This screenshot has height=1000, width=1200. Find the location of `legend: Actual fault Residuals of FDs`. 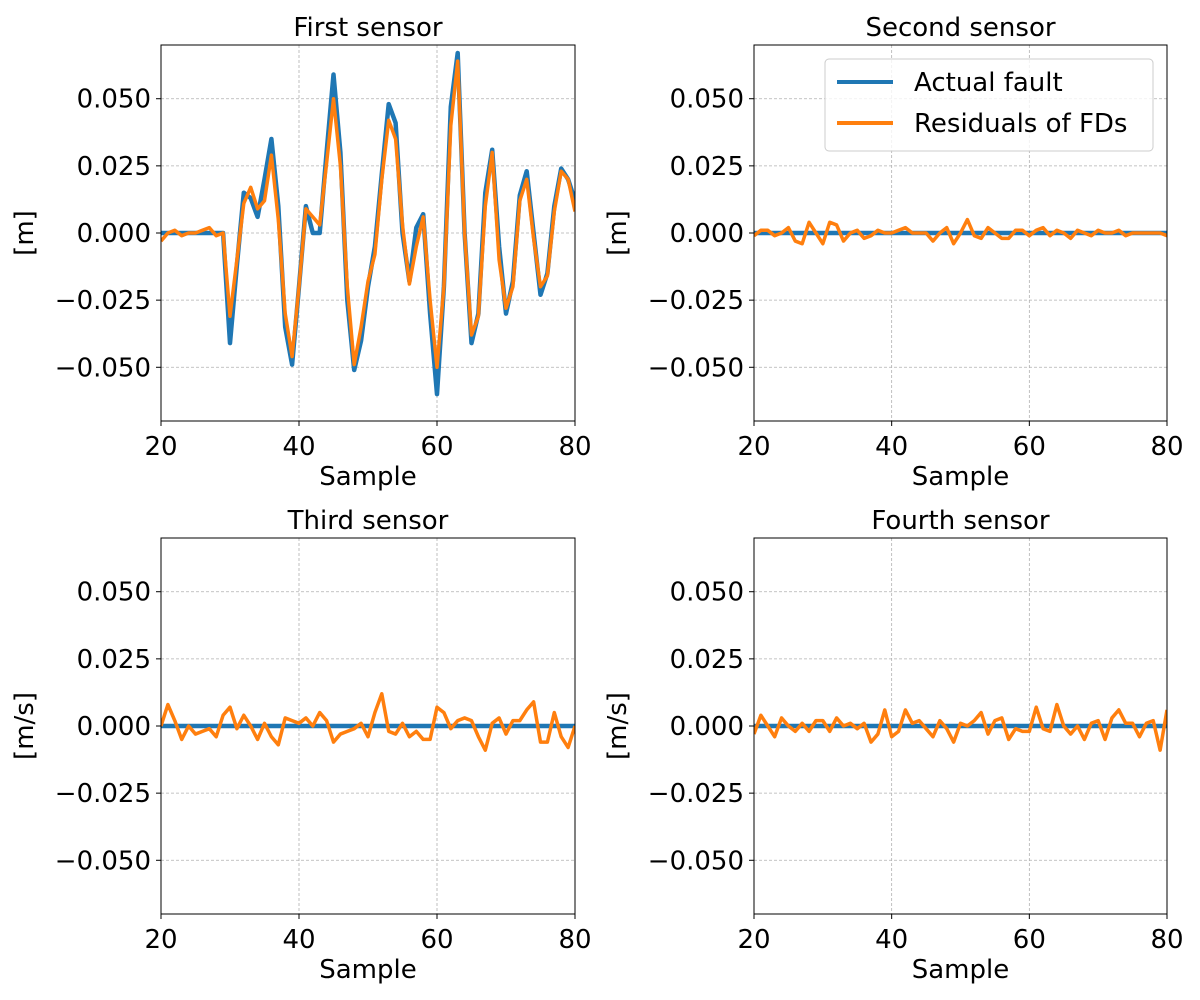

legend: Actual fault Residuals of FDs is located at coordinates (989, 105).